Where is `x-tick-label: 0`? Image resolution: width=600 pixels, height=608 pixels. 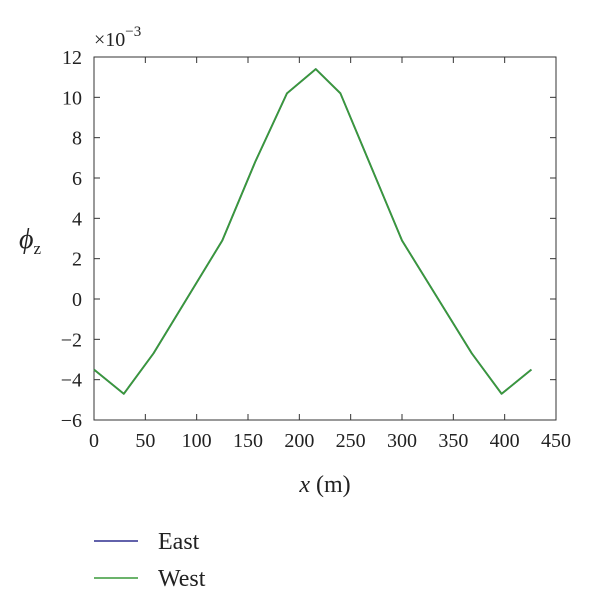 x-tick-label: 0 is located at coordinates (94, 441).